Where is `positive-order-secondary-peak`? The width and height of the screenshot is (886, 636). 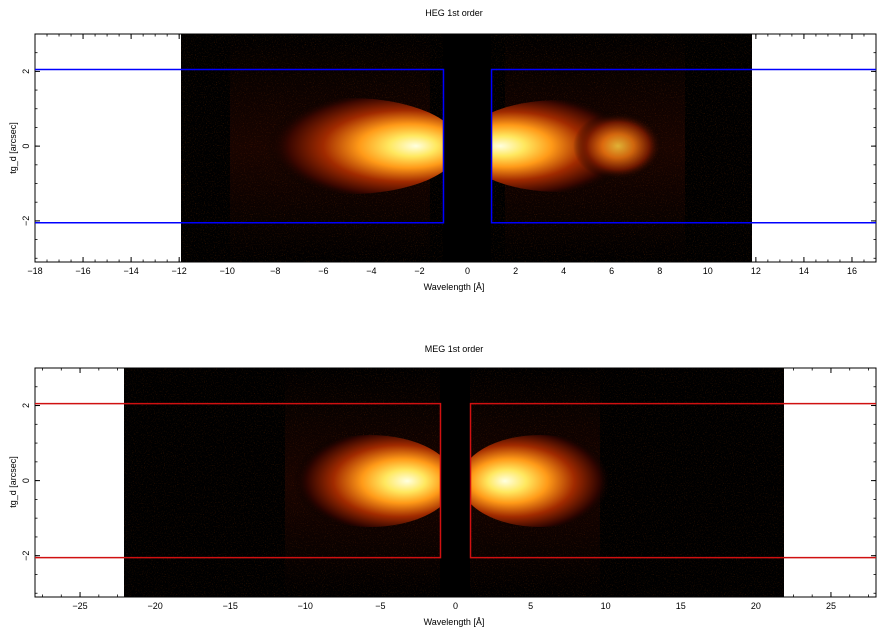 positive-order-secondary-peak is located at coordinates (618, 146).